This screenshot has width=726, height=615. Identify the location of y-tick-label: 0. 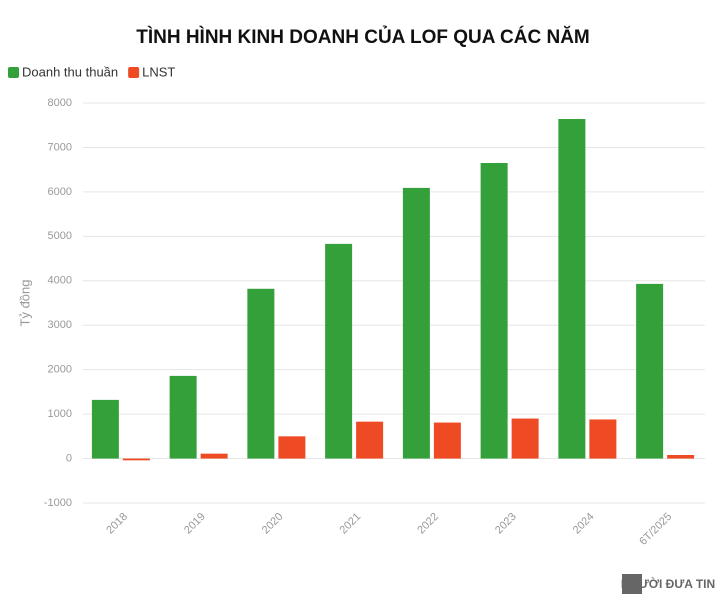
(69, 458).